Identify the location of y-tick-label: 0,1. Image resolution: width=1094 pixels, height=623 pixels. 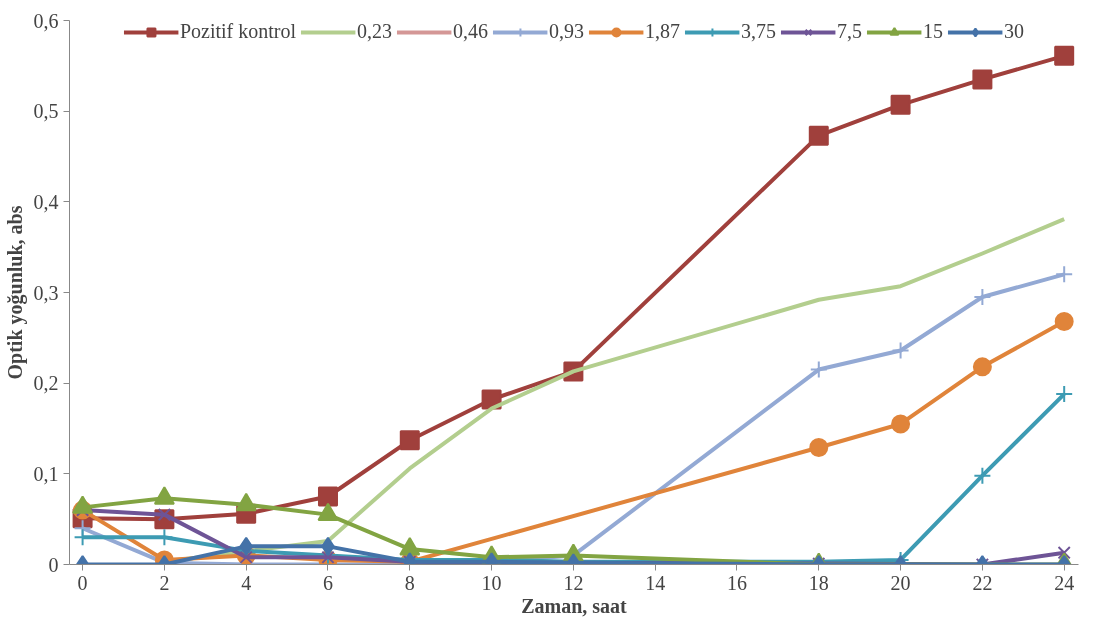
(46, 473).